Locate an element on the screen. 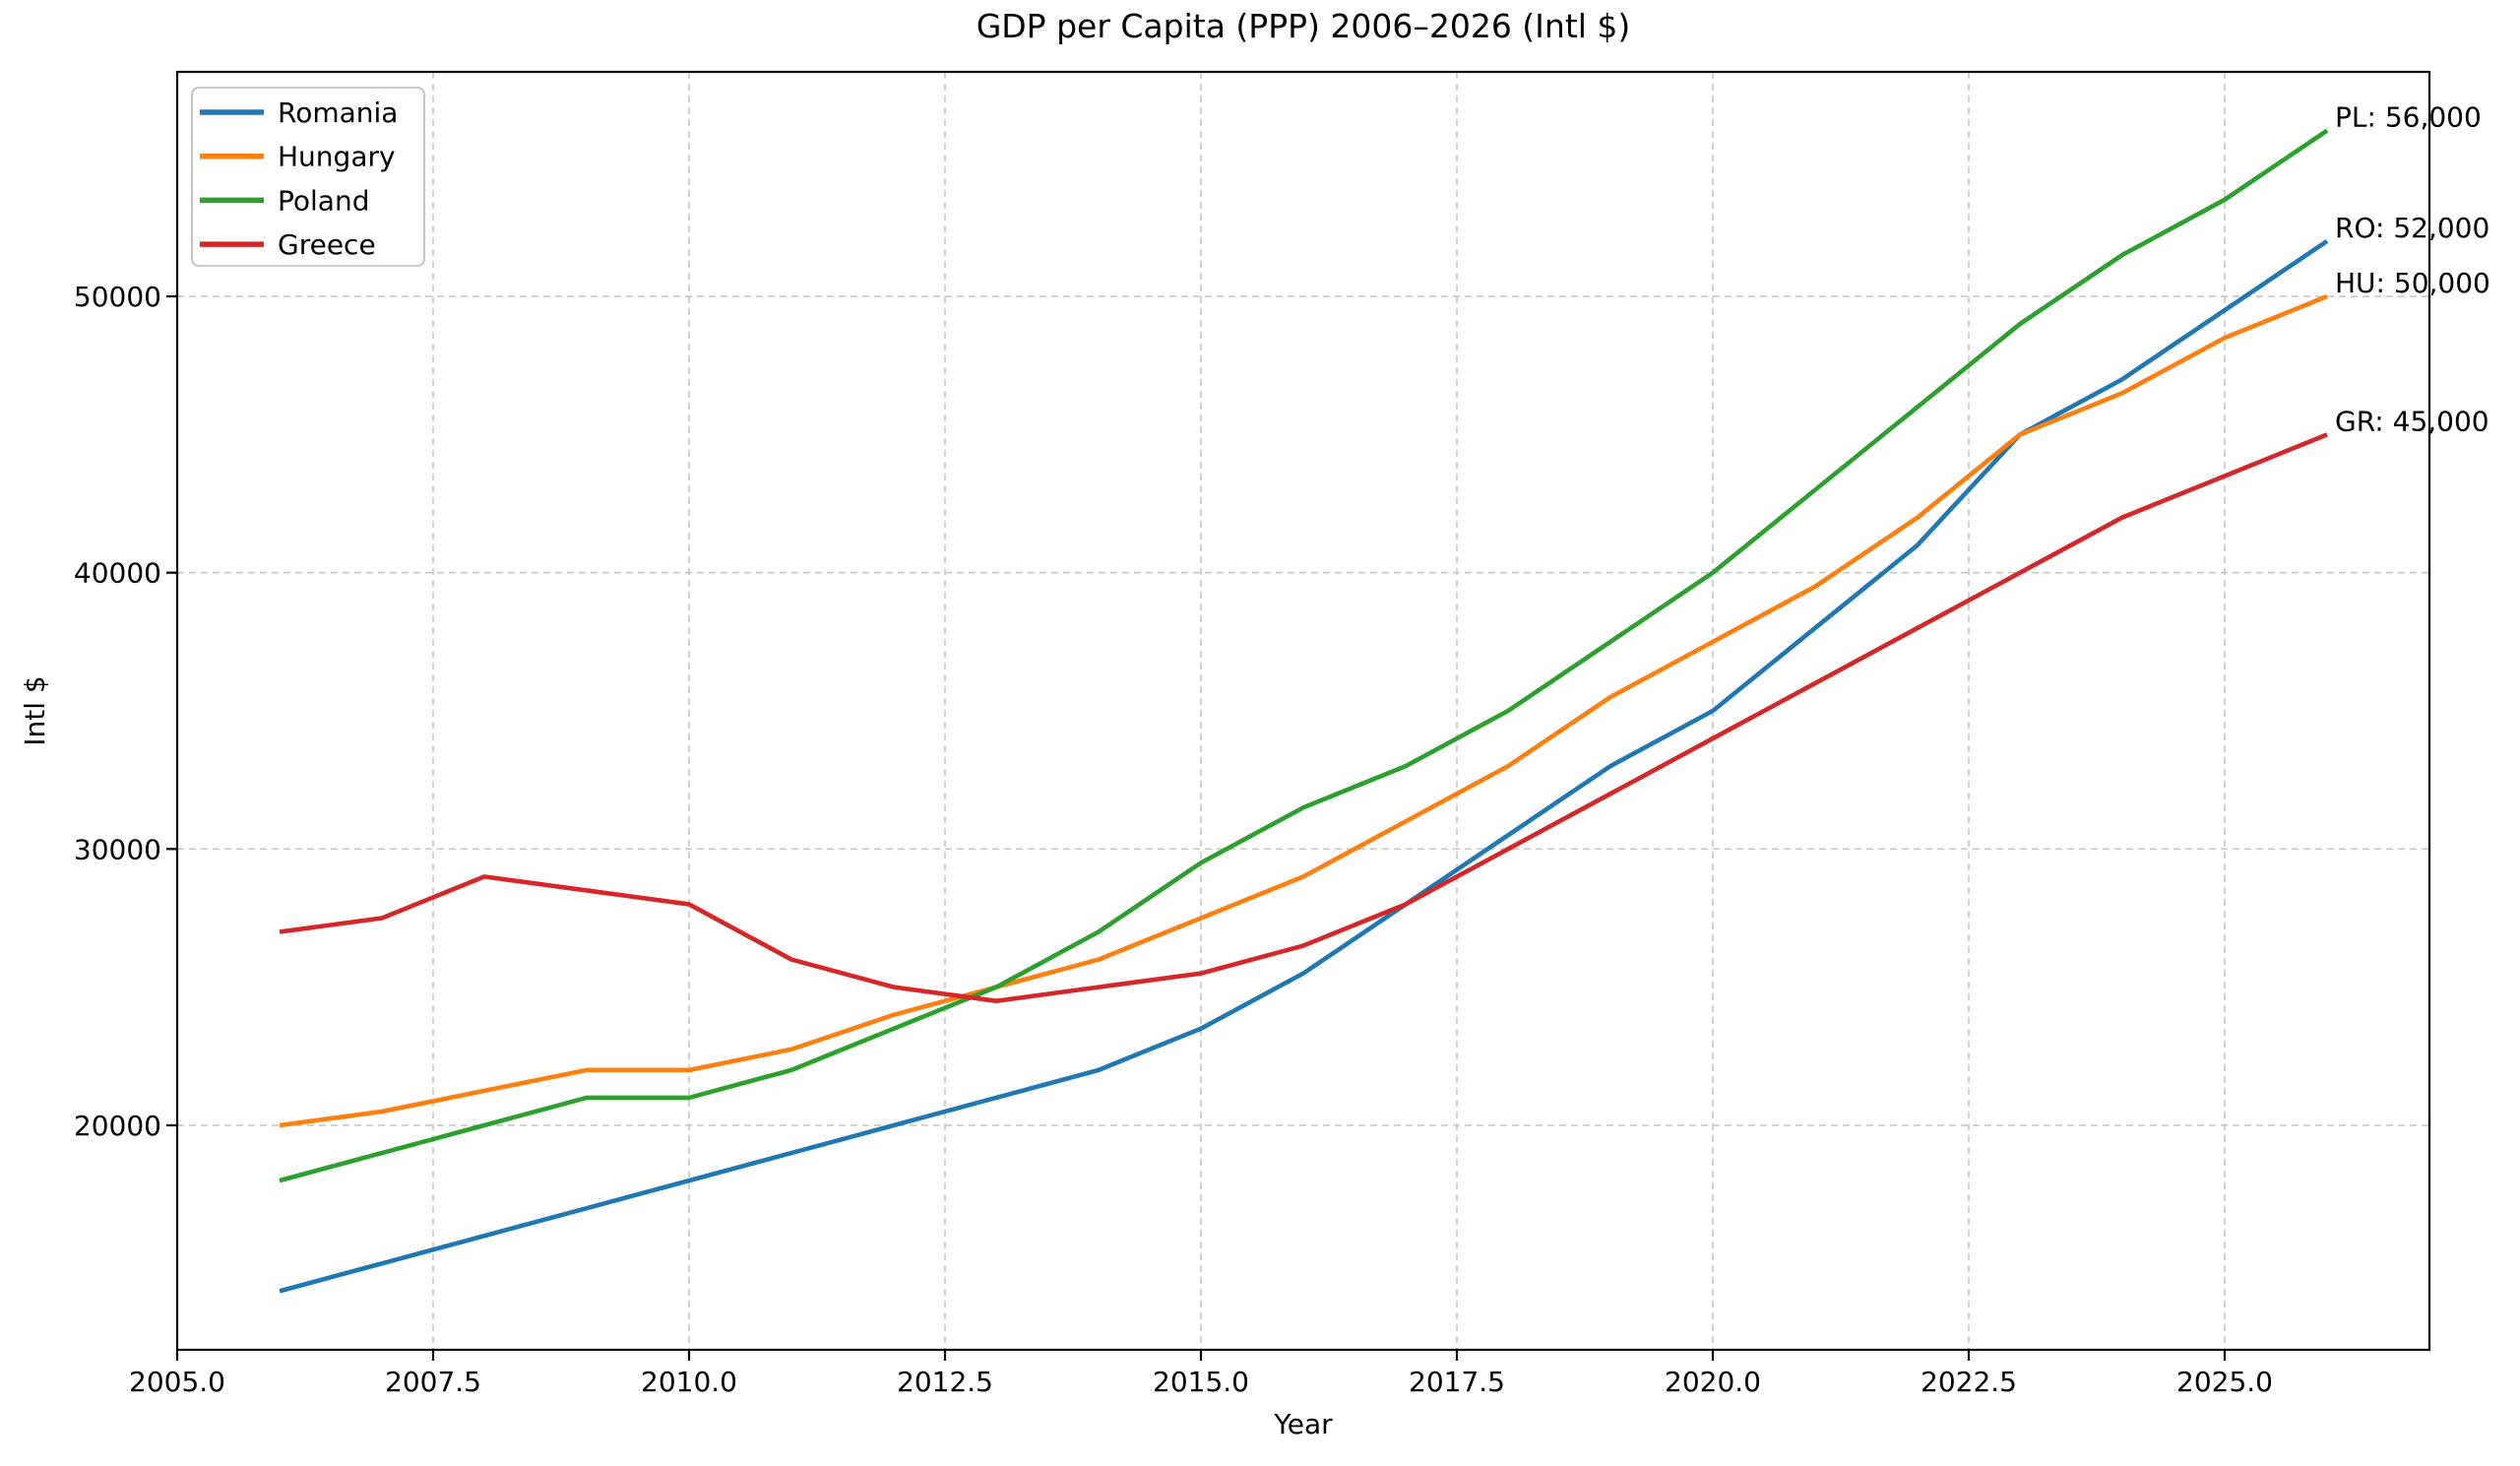 The height and width of the screenshot is (1466, 2520). x-tick-label: 2015.0 is located at coordinates (1201, 1382).